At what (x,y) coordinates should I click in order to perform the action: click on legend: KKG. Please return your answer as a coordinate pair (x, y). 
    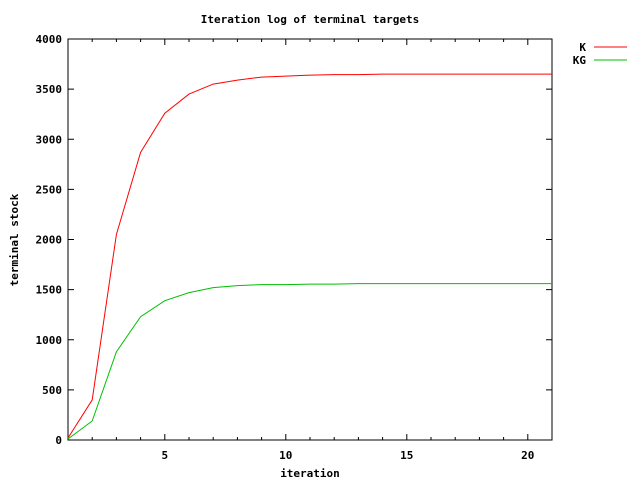
    Looking at the image, I should click on (600, 54).